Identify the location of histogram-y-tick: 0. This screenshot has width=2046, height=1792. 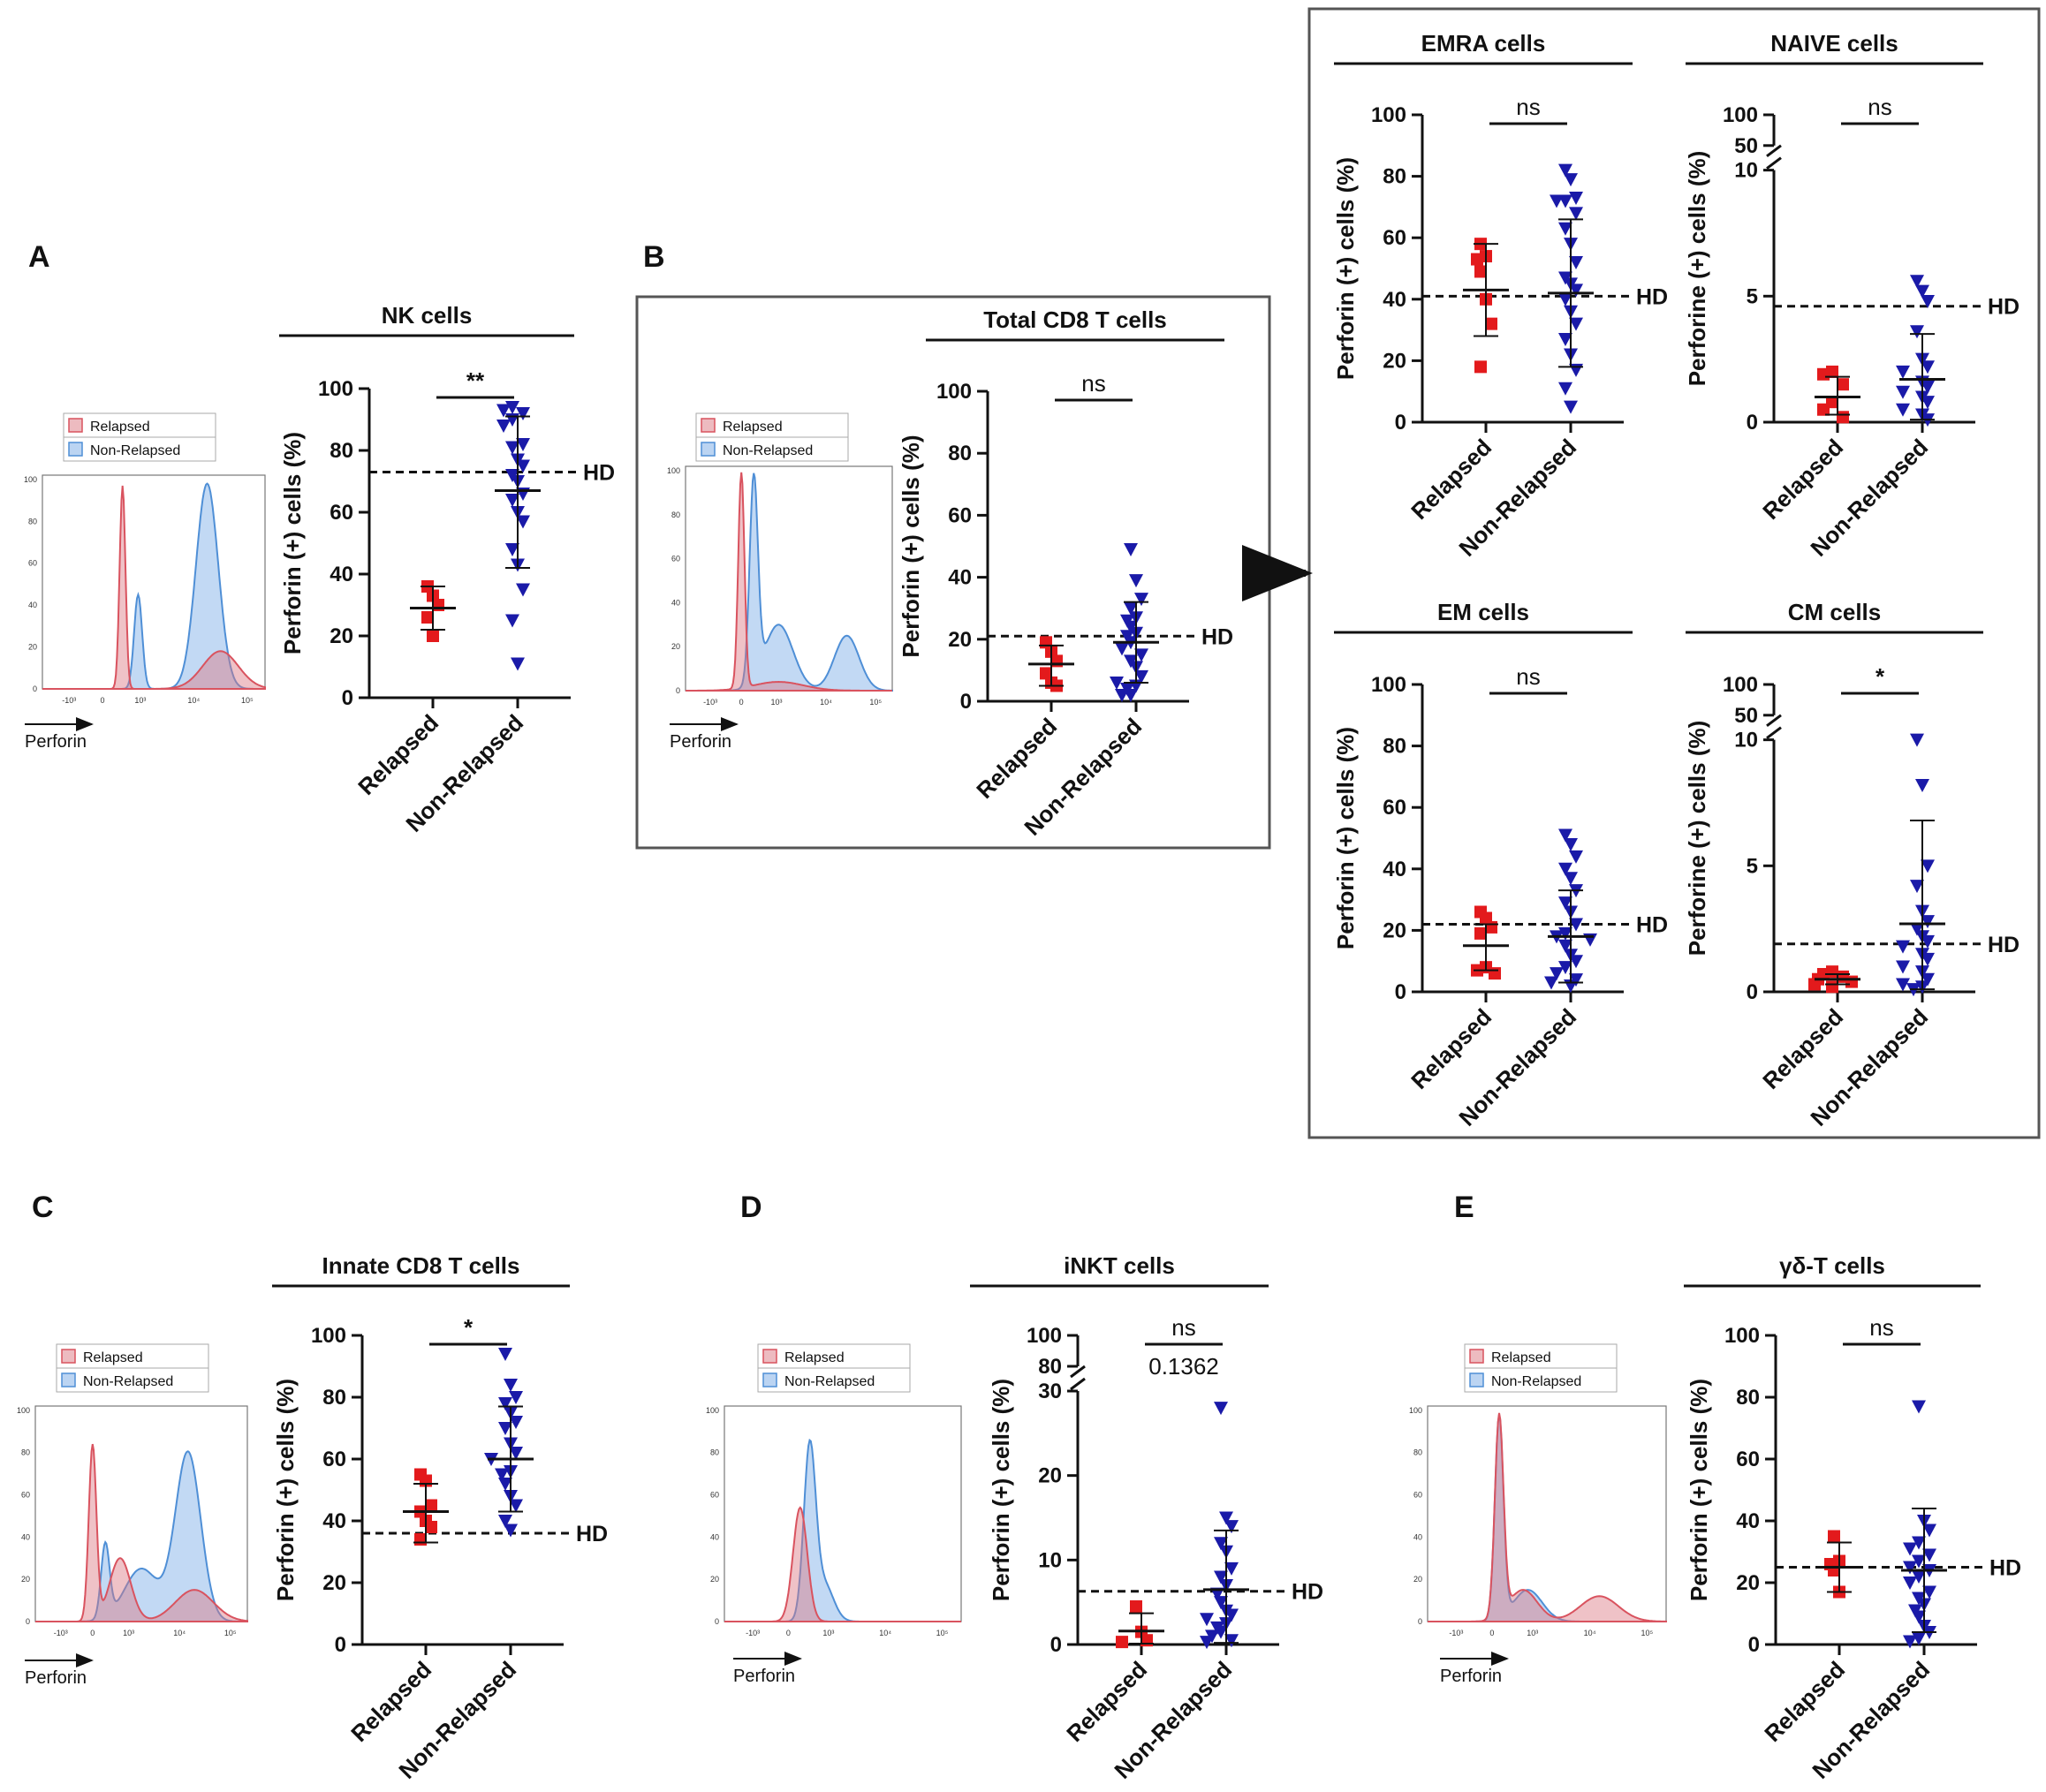
(35, 688).